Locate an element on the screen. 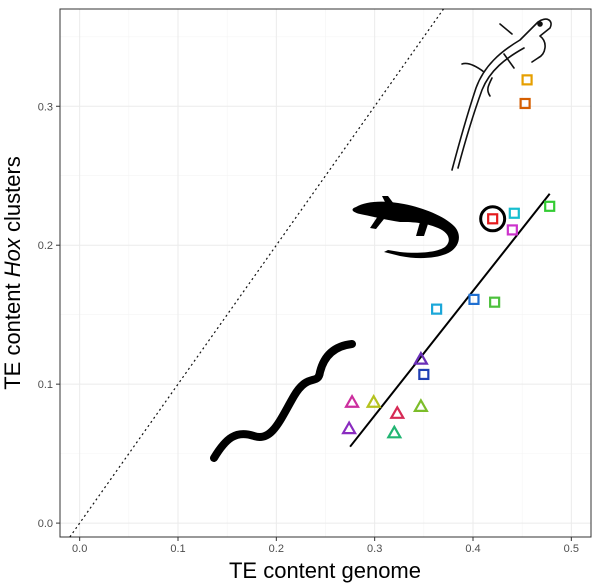  y-axis-ticks: 0.0 0.1 0.2 0.3 is located at coordinates (49, 315).